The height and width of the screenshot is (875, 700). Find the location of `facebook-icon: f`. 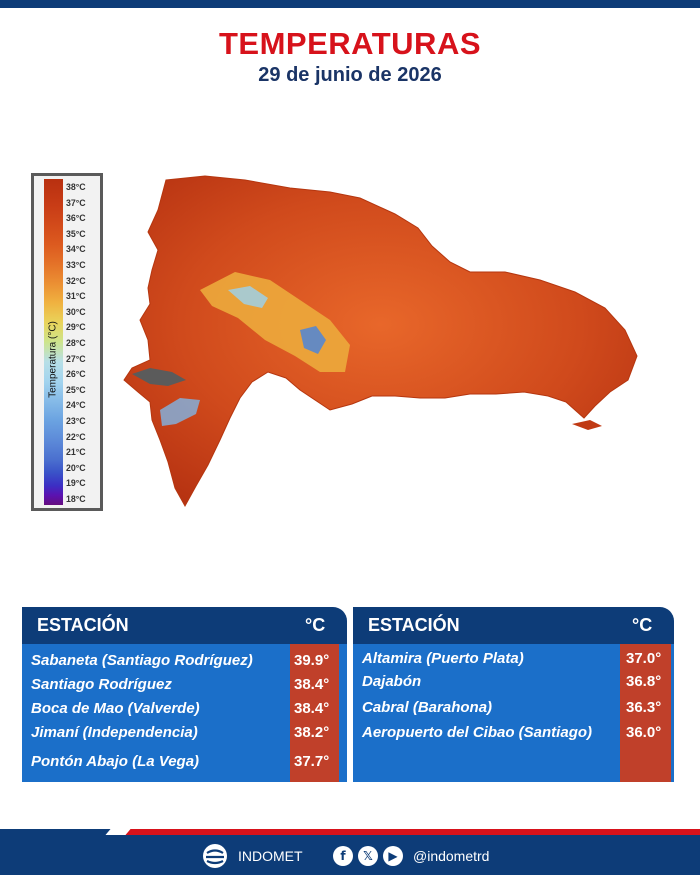

facebook-icon: f is located at coordinates (343, 856).